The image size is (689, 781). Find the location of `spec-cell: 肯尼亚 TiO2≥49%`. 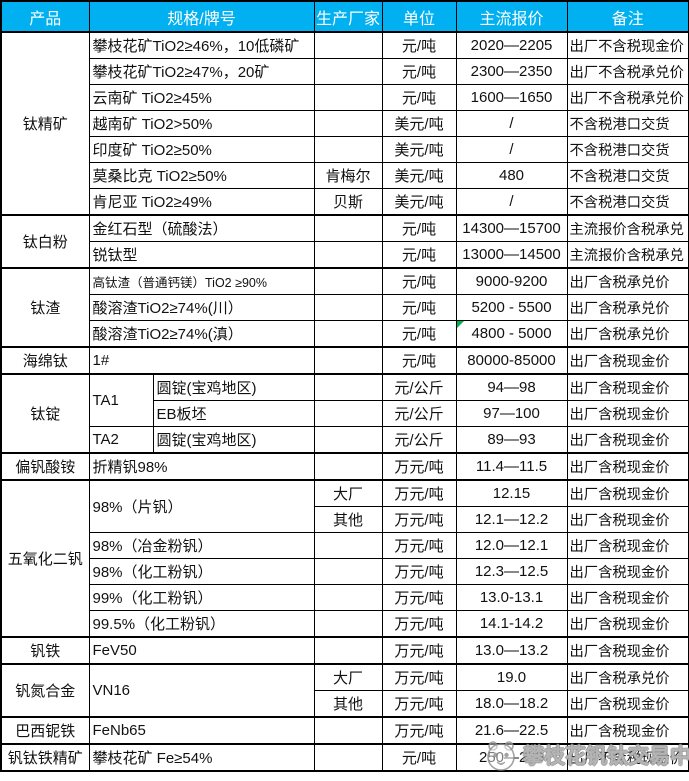

spec-cell: 肯尼亚 TiO2≥49% is located at coordinates (201, 202).